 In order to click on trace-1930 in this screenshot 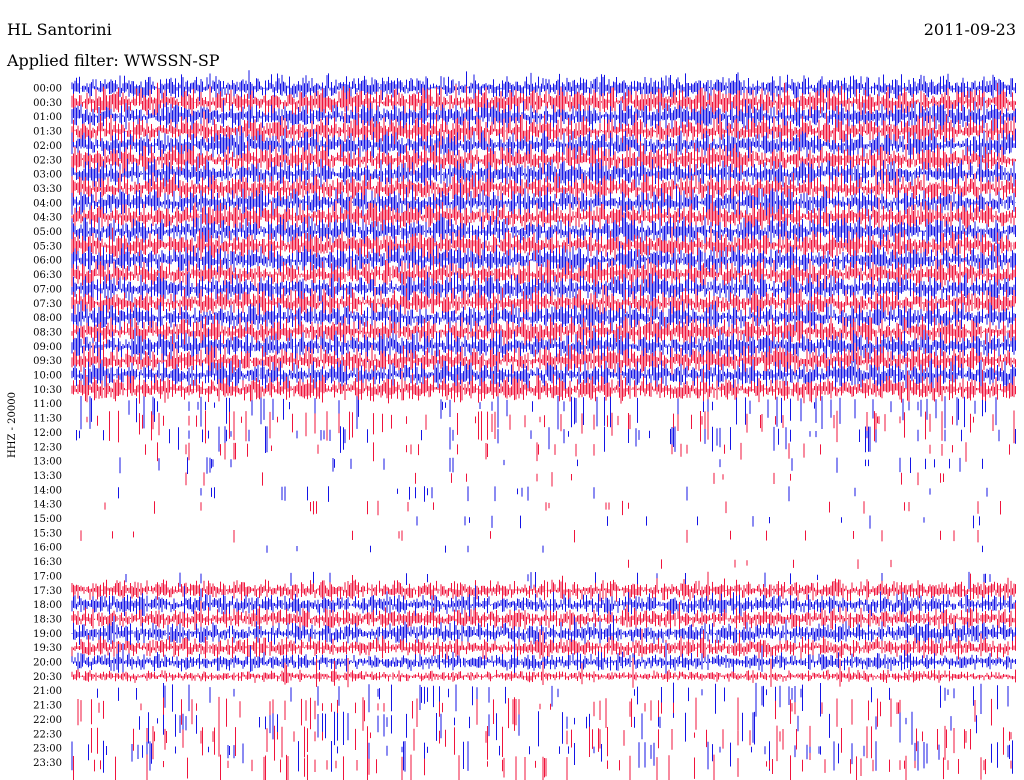, I will do `click(543, 644)`.